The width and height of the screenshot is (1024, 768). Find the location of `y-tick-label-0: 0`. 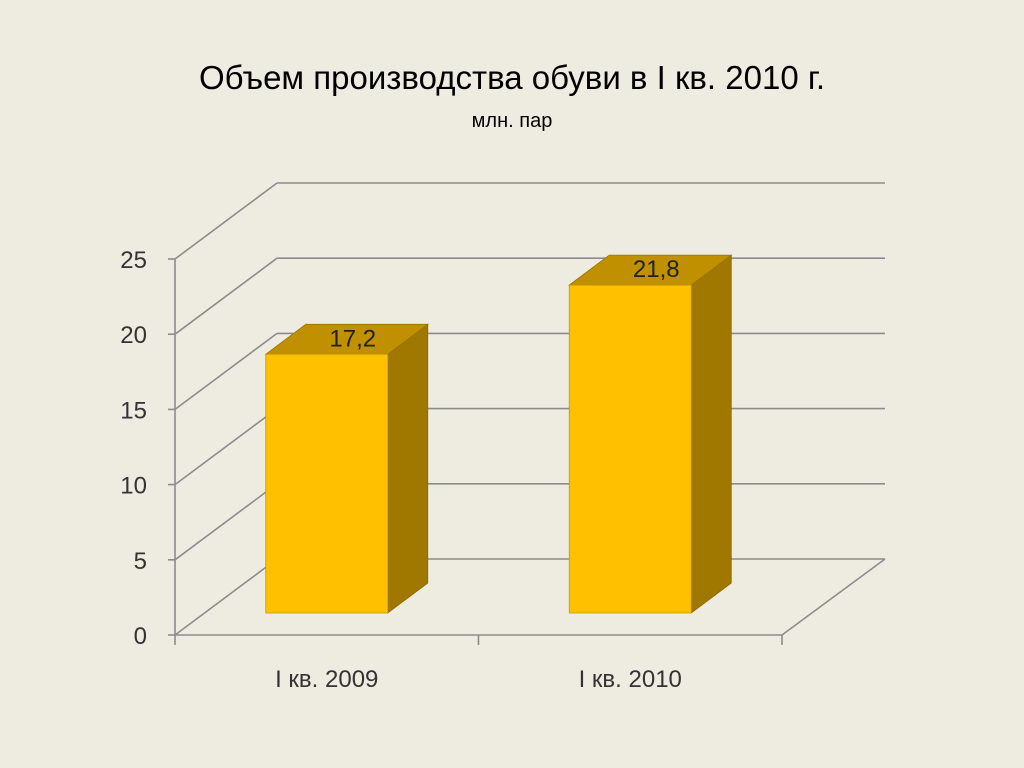

y-tick-label-0: 0 is located at coordinates (140, 636).